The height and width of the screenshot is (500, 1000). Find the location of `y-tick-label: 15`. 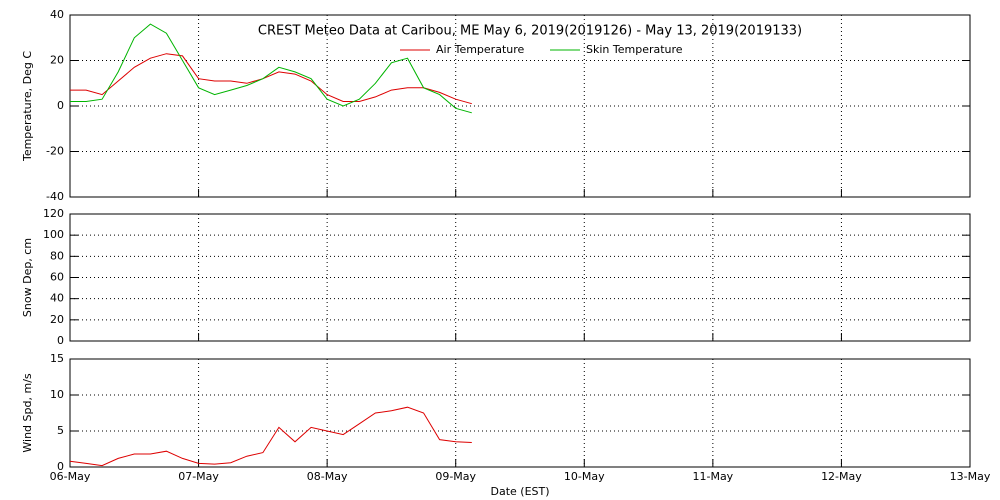

y-tick-label: 15 is located at coordinates (57, 358).